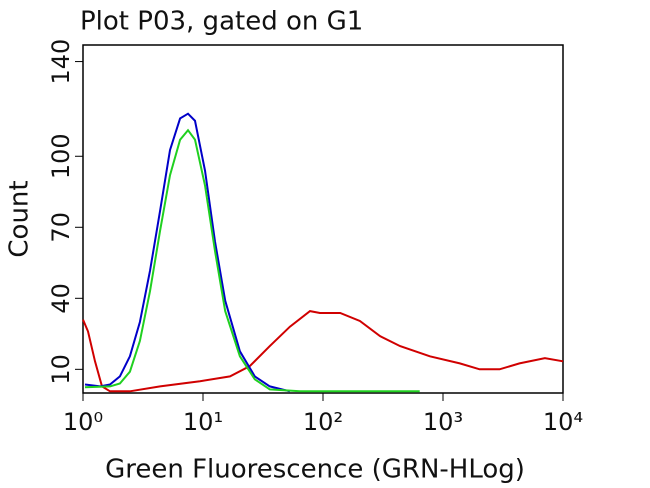  What do you see at coordinates (443, 422) in the screenshot?
I see `x-tick-label: 10³` at bounding box center [443, 422].